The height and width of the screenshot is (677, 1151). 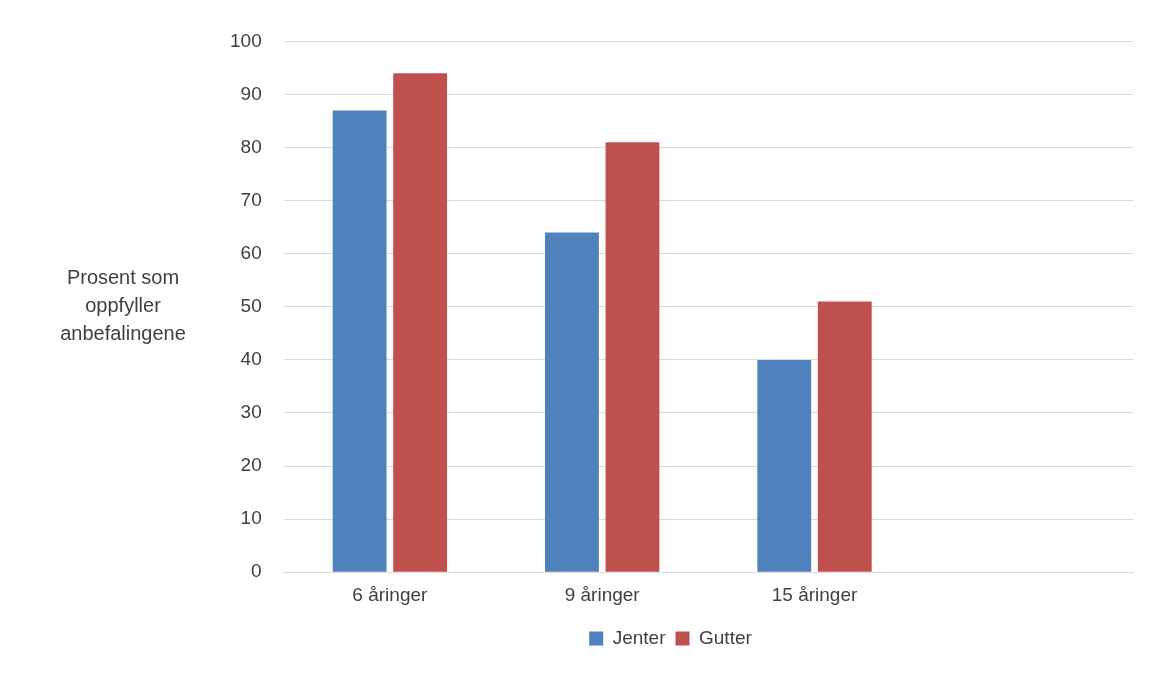 I want to click on legend-label: Gutter, so click(x=726, y=637).